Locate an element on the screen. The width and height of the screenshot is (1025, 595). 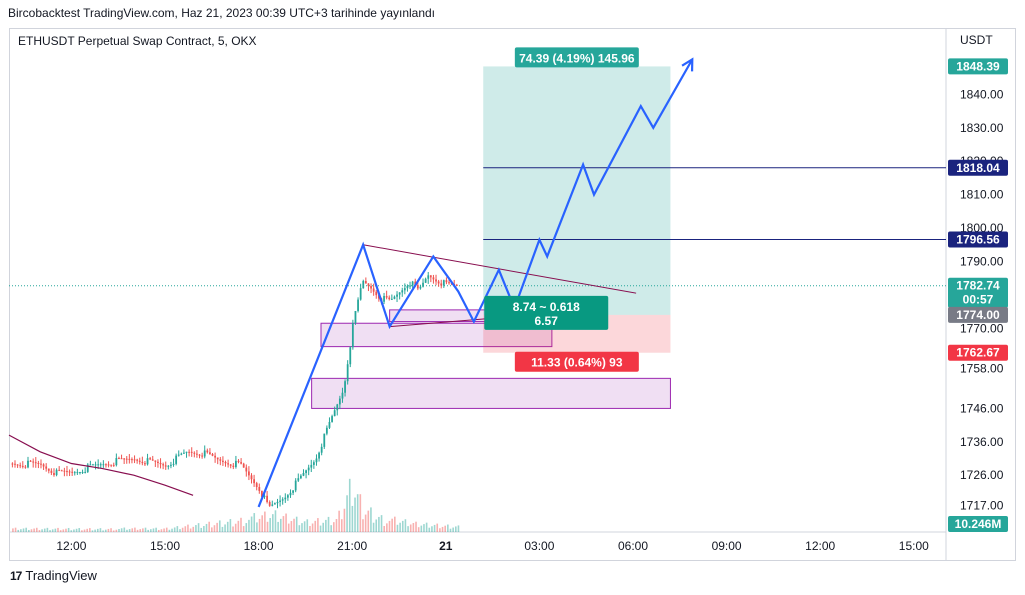
price-tag-label: 1762.67 is located at coordinates (978, 353).